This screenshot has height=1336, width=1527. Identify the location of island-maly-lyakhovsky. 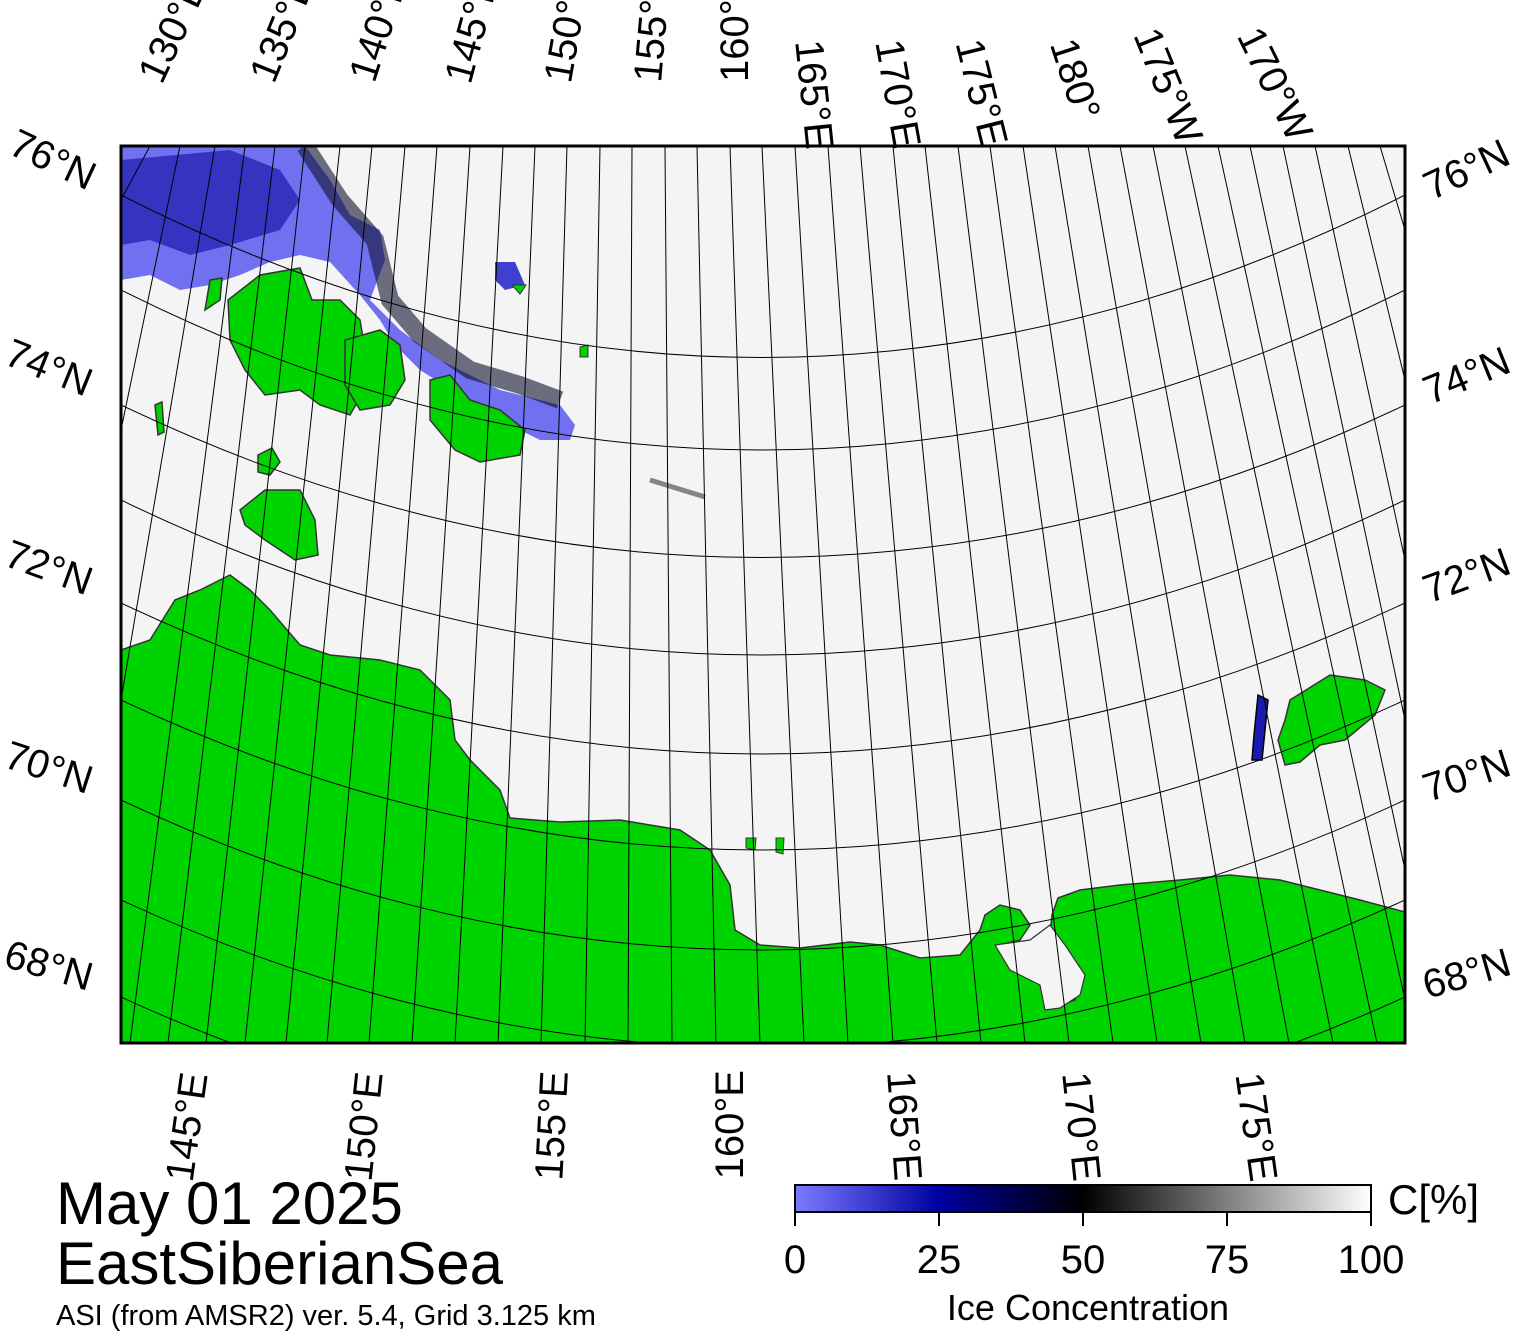
(269, 461).